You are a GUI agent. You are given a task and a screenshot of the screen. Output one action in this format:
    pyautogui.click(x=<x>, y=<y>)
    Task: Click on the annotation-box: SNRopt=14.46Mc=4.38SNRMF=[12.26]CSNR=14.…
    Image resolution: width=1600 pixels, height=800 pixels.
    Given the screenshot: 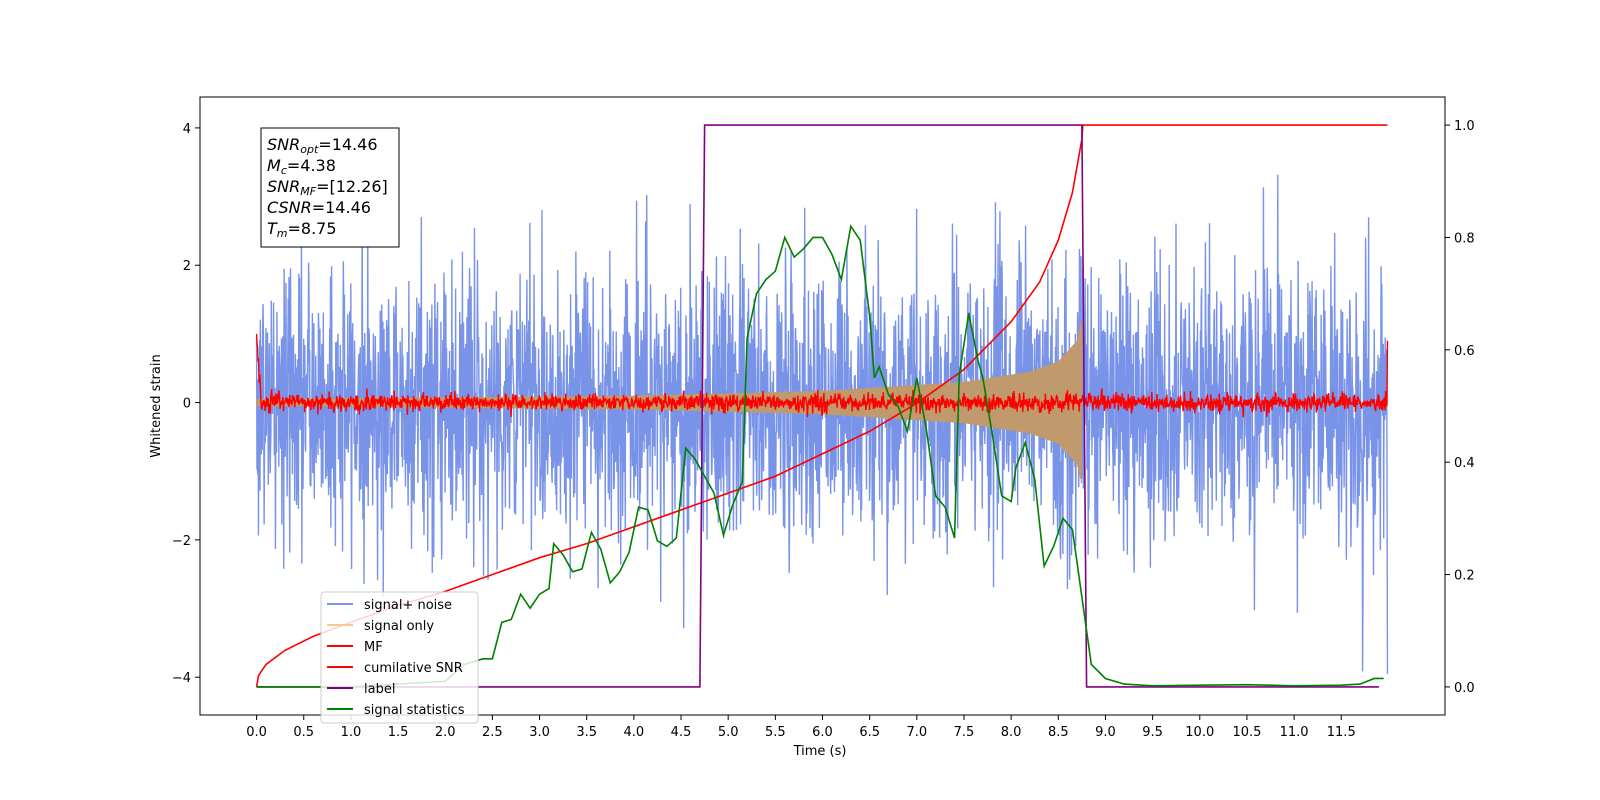 What is the action you would take?
    pyautogui.click(x=330, y=187)
    